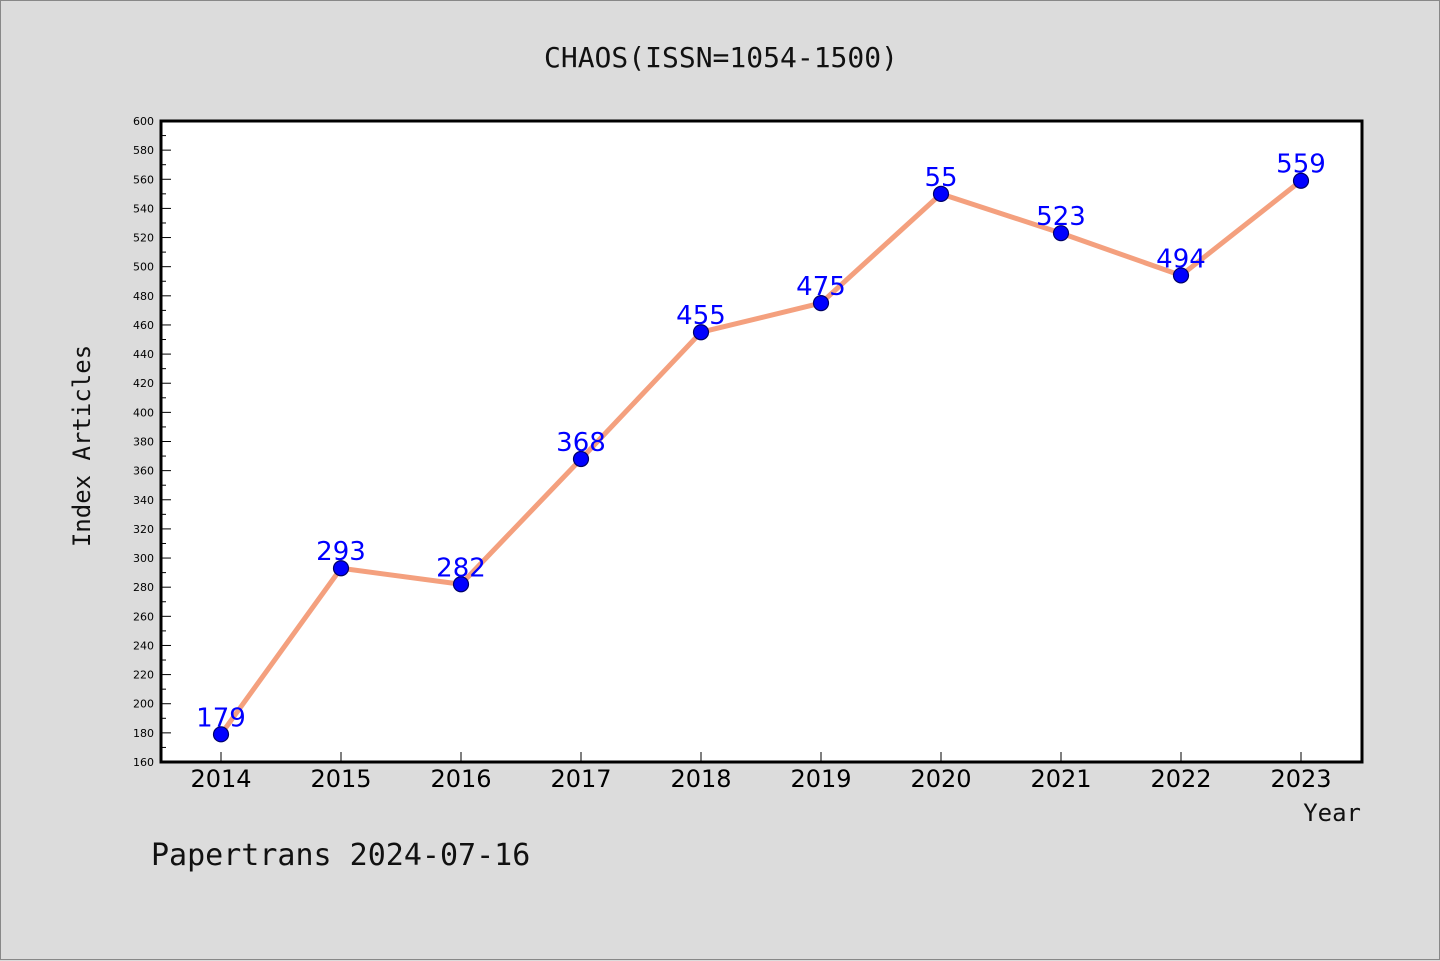 The image size is (1440, 961). Describe the element at coordinates (143, 267) in the screenshot. I see `y-tick-label: 500` at that location.